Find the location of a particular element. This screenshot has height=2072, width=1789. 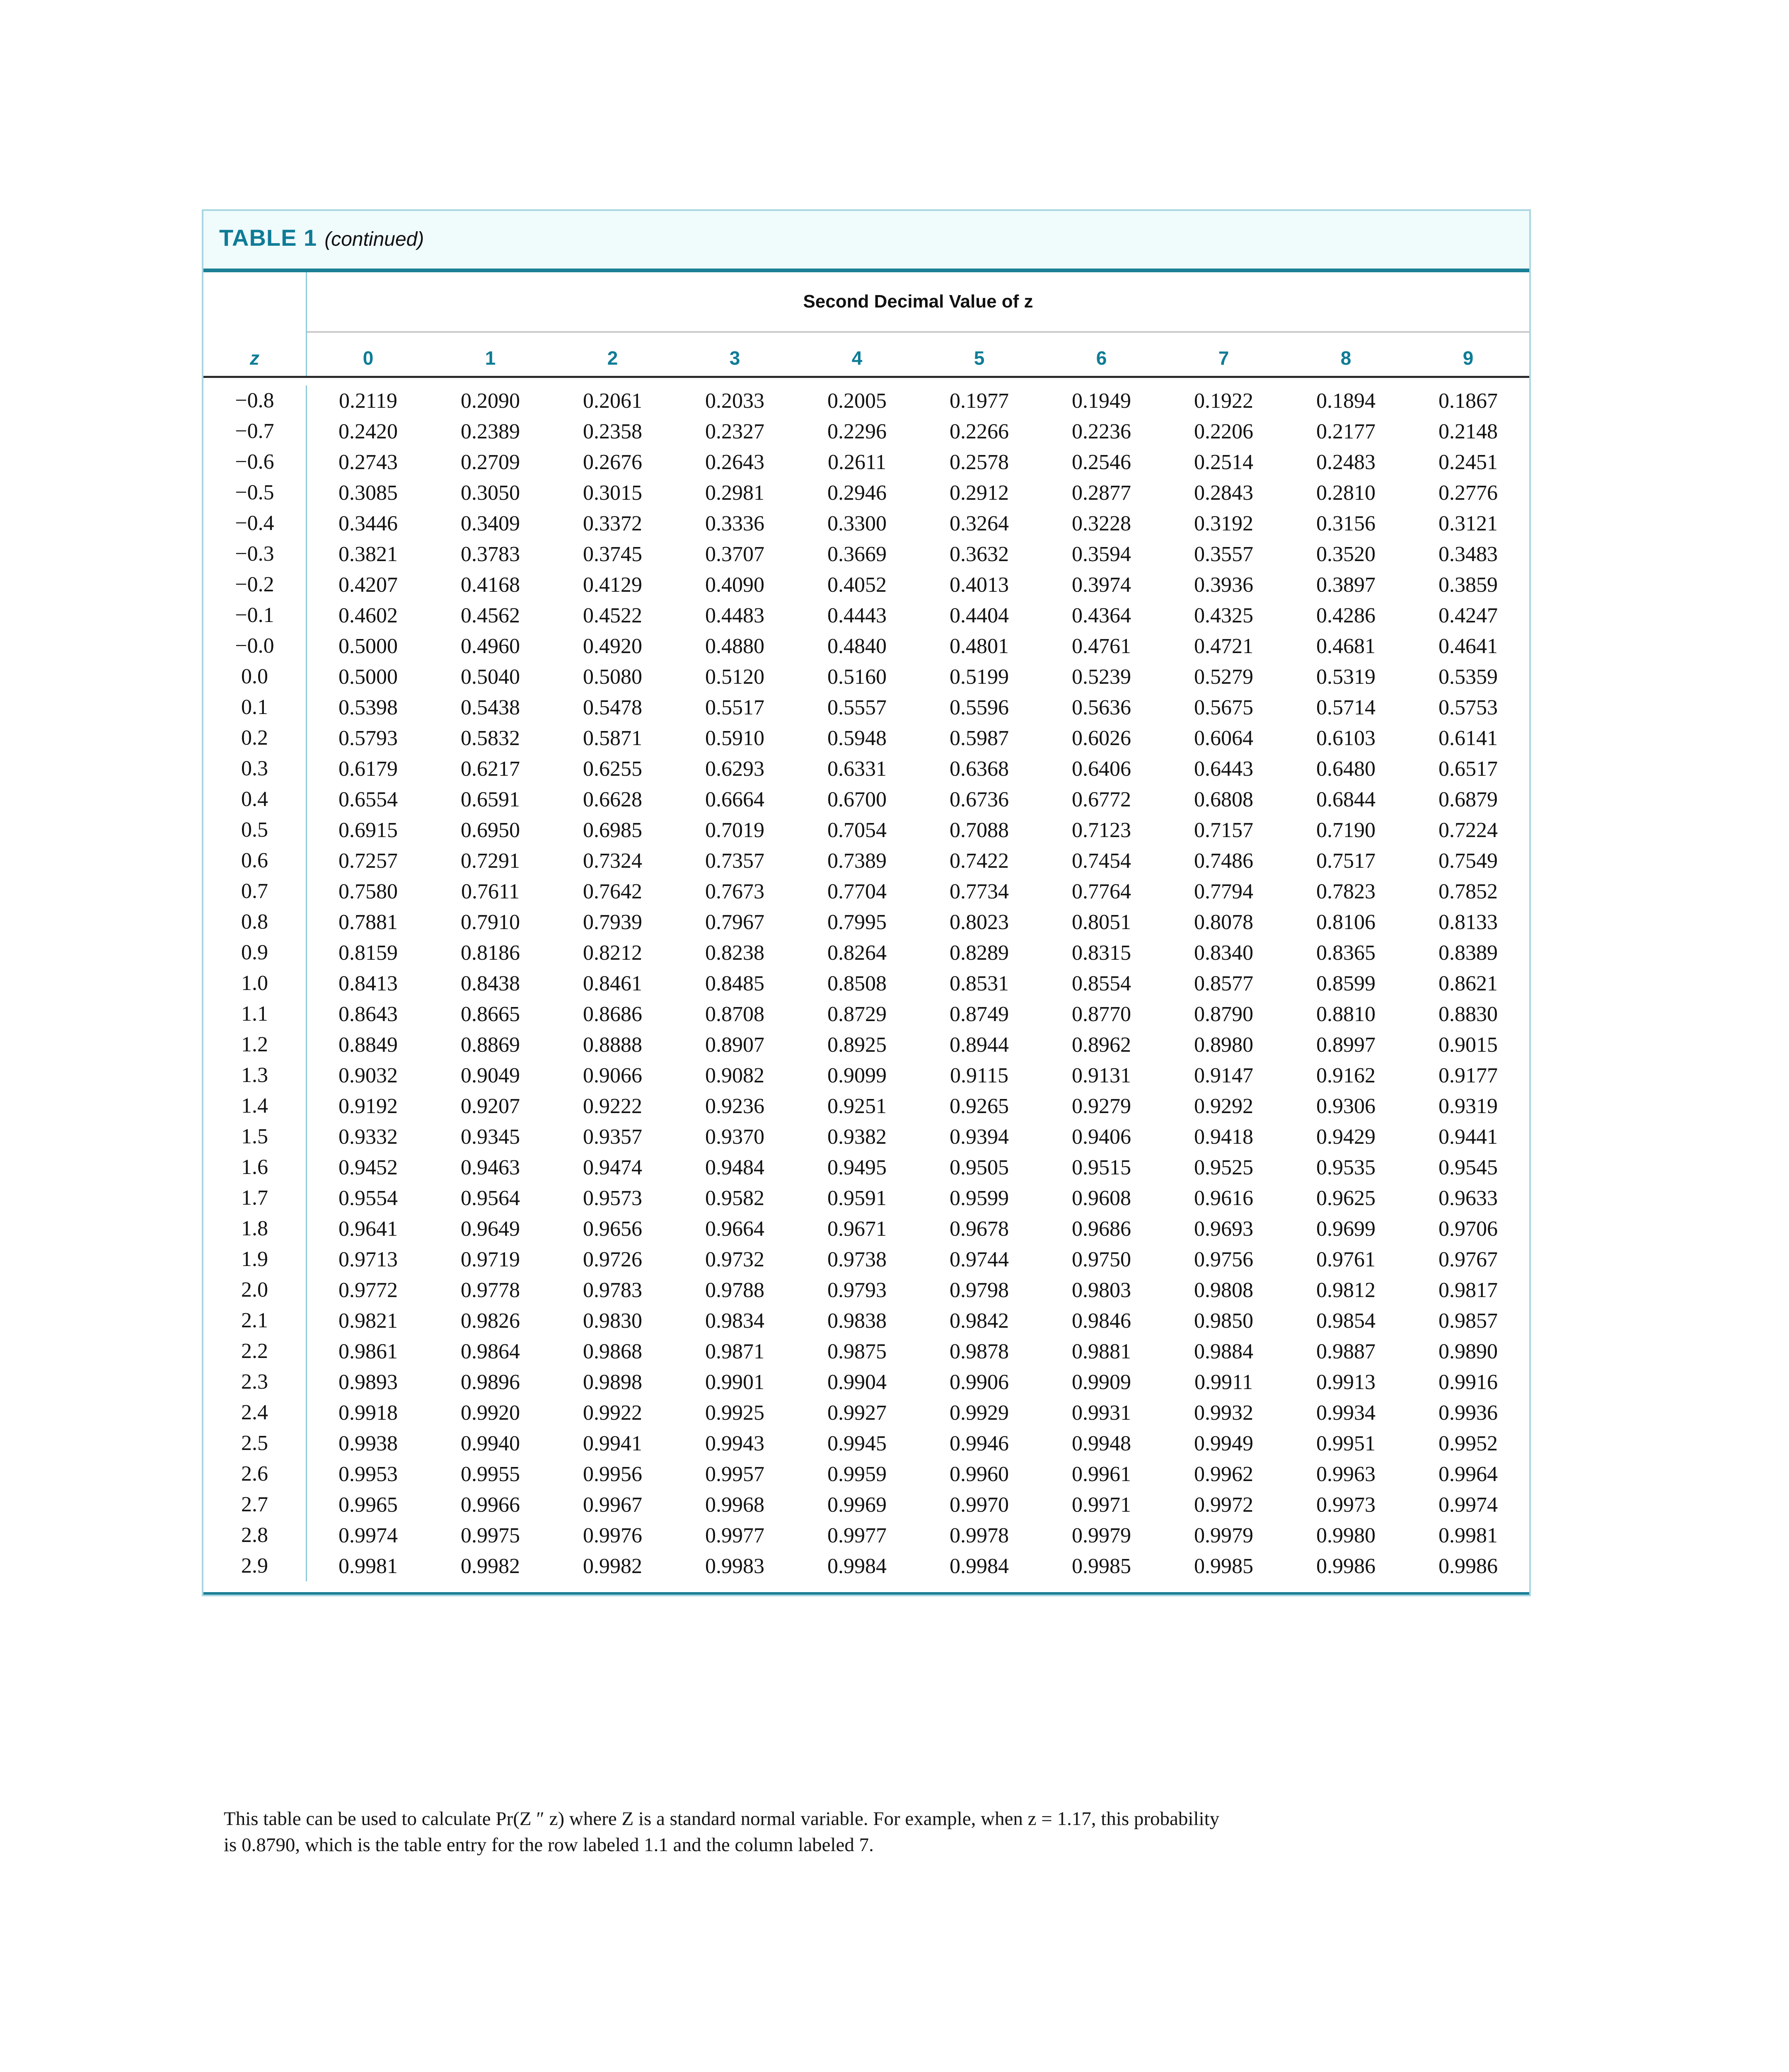

table-cell: 0.8869 is located at coordinates (490, 1045).